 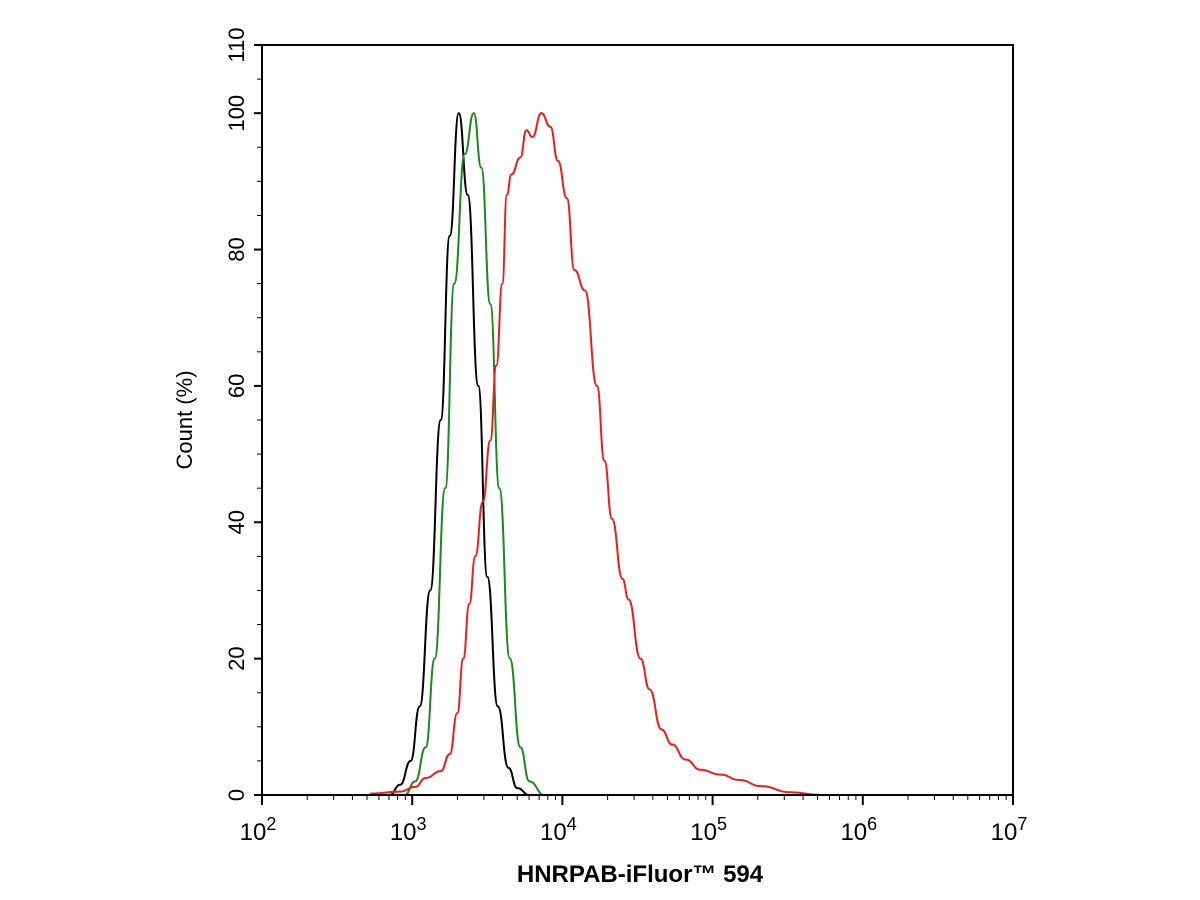 What do you see at coordinates (459, 454) in the screenshot?
I see `series-line-black` at bounding box center [459, 454].